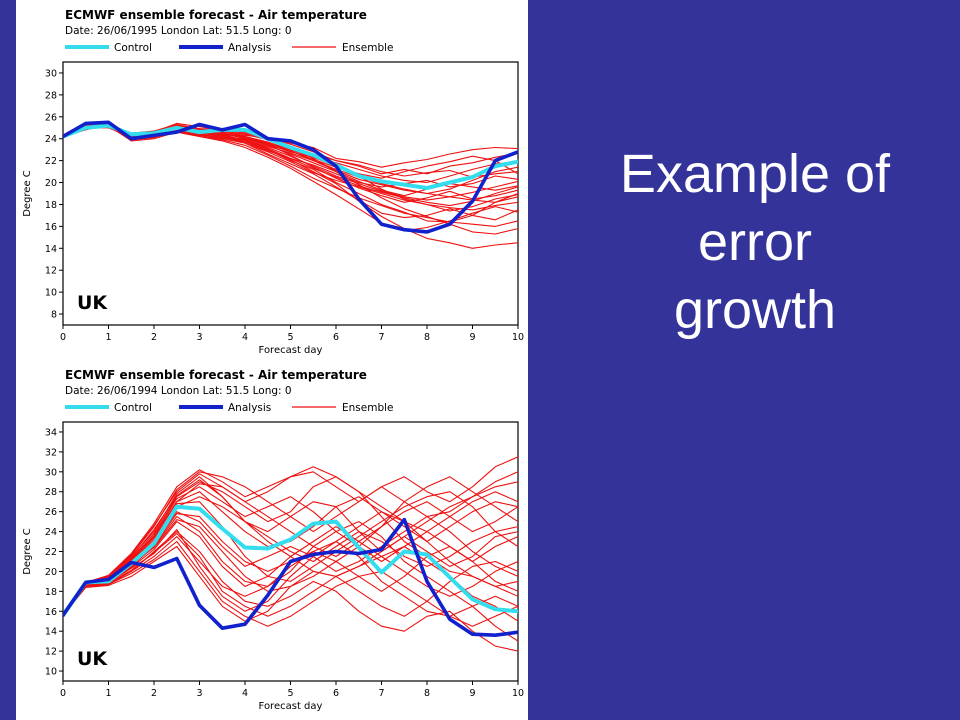 The image size is (960, 720). Describe the element at coordinates (51, 432) in the screenshot. I see `y-tick-label: 34` at that location.